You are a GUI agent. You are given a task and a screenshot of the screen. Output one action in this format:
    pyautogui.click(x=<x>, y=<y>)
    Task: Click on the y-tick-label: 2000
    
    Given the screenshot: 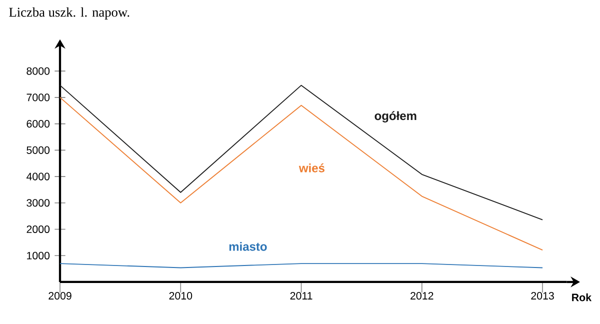 What is the action you would take?
    pyautogui.click(x=38, y=229)
    